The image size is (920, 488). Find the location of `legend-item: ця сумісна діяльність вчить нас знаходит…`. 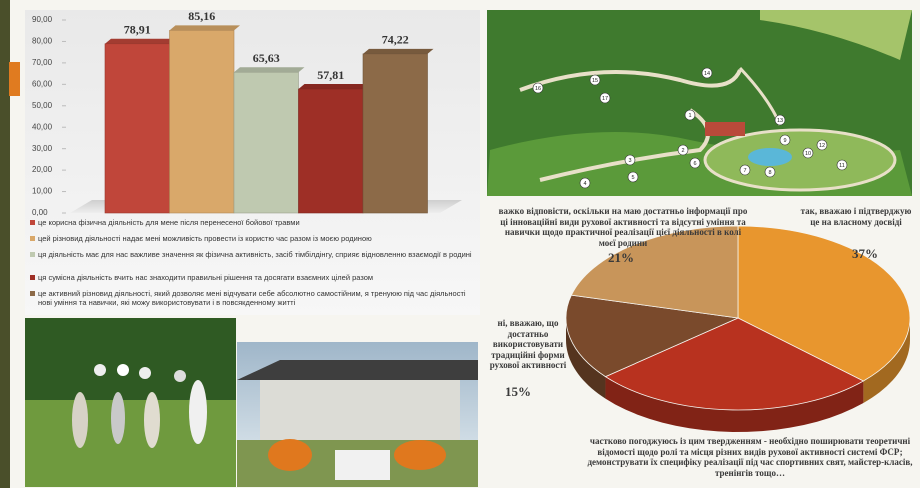

legend-item: ця сумісна діяльність вчить нас знаходит… is located at coordinates (254, 277).